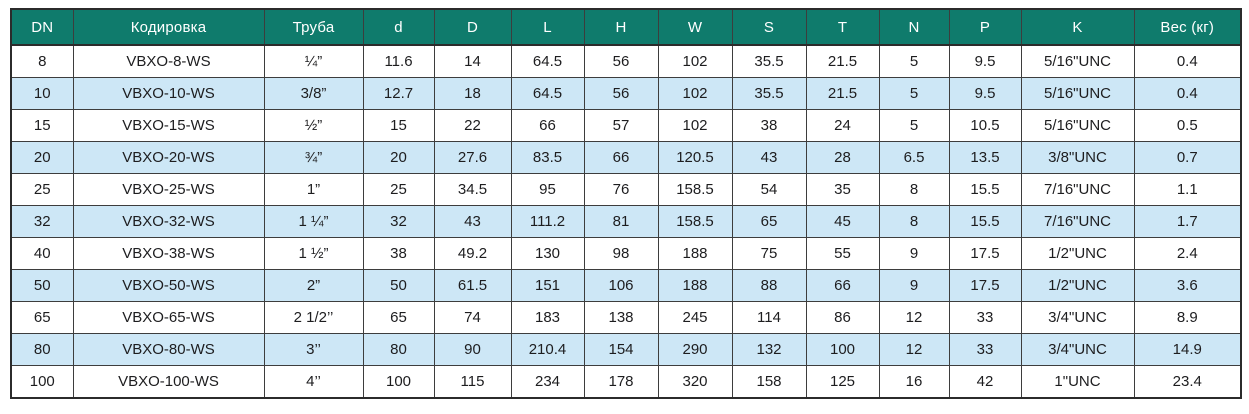  What do you see at coordinates (168, 349) in the screenshot?
I see `table-cell-kodirovka: VBXO-80-WS` at bounding box center [168, 349].